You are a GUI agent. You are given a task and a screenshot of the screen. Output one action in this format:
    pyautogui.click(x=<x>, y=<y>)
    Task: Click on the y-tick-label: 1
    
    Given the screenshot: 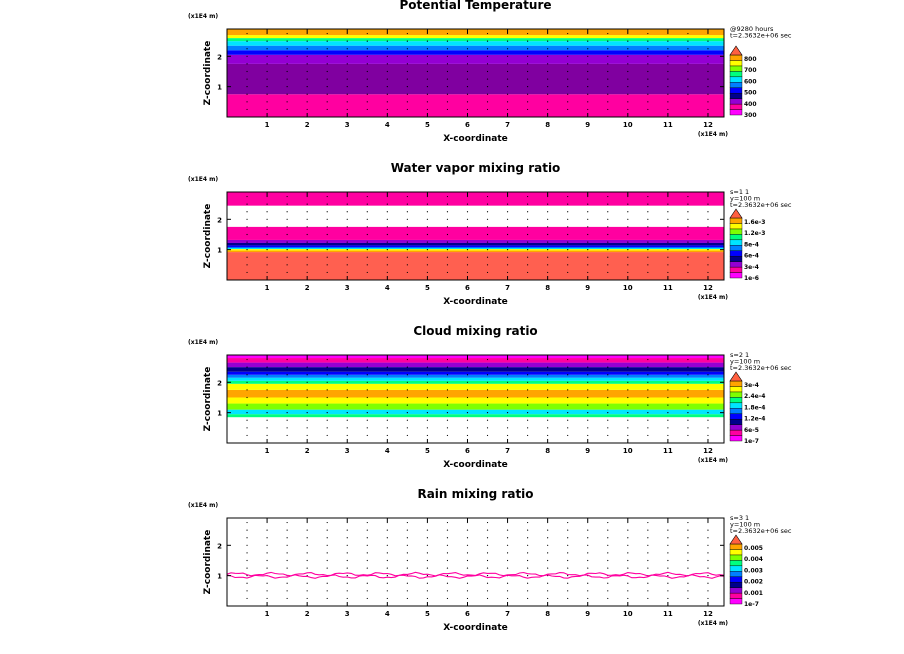 What is the action you would take?
    pyautogui.click(x=219, y=251)
    